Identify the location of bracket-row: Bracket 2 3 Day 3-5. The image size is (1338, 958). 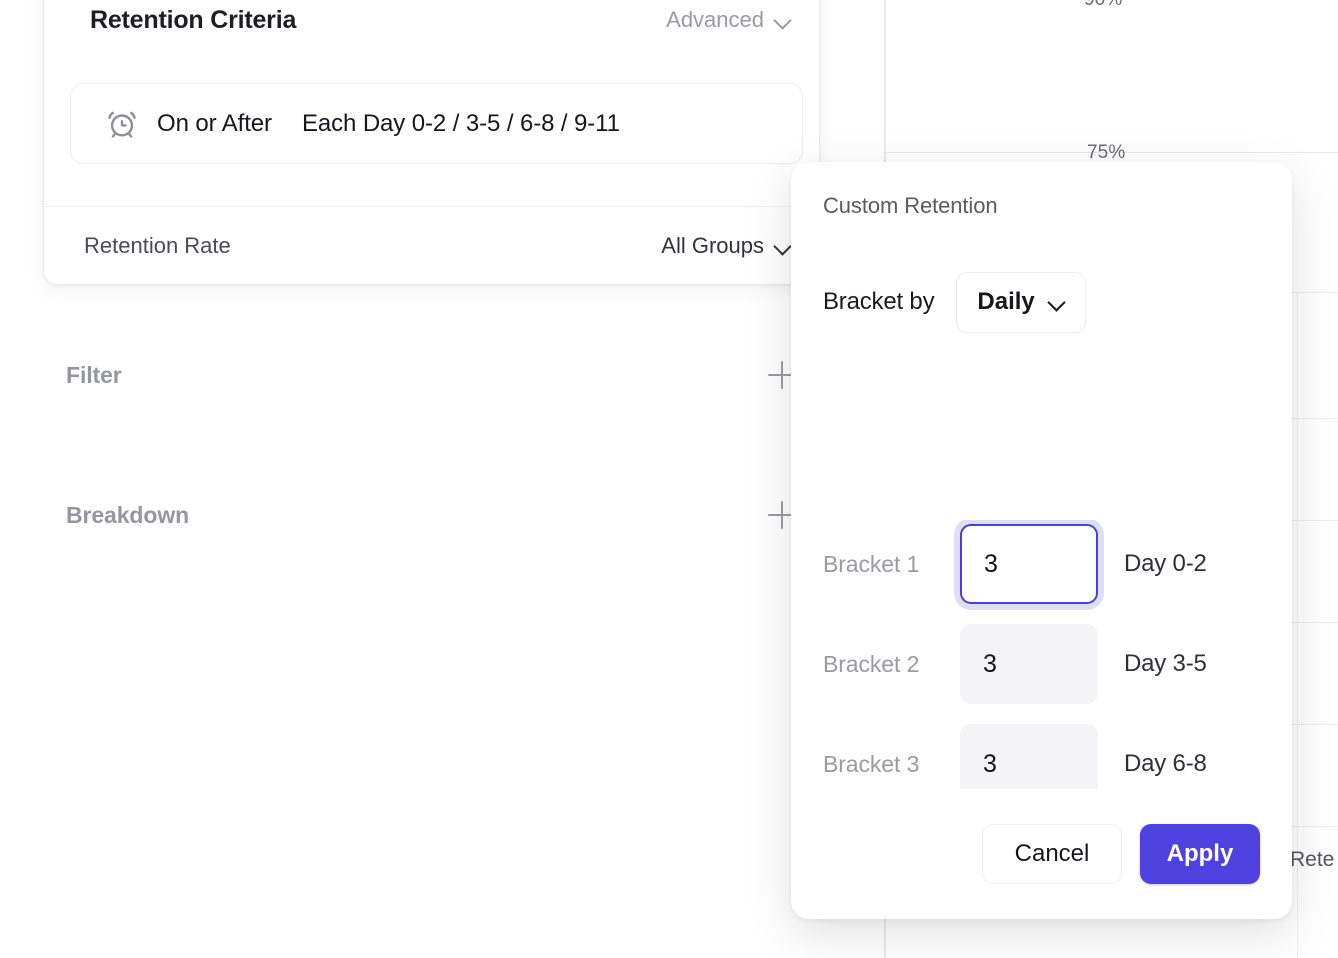
(1043, 664).